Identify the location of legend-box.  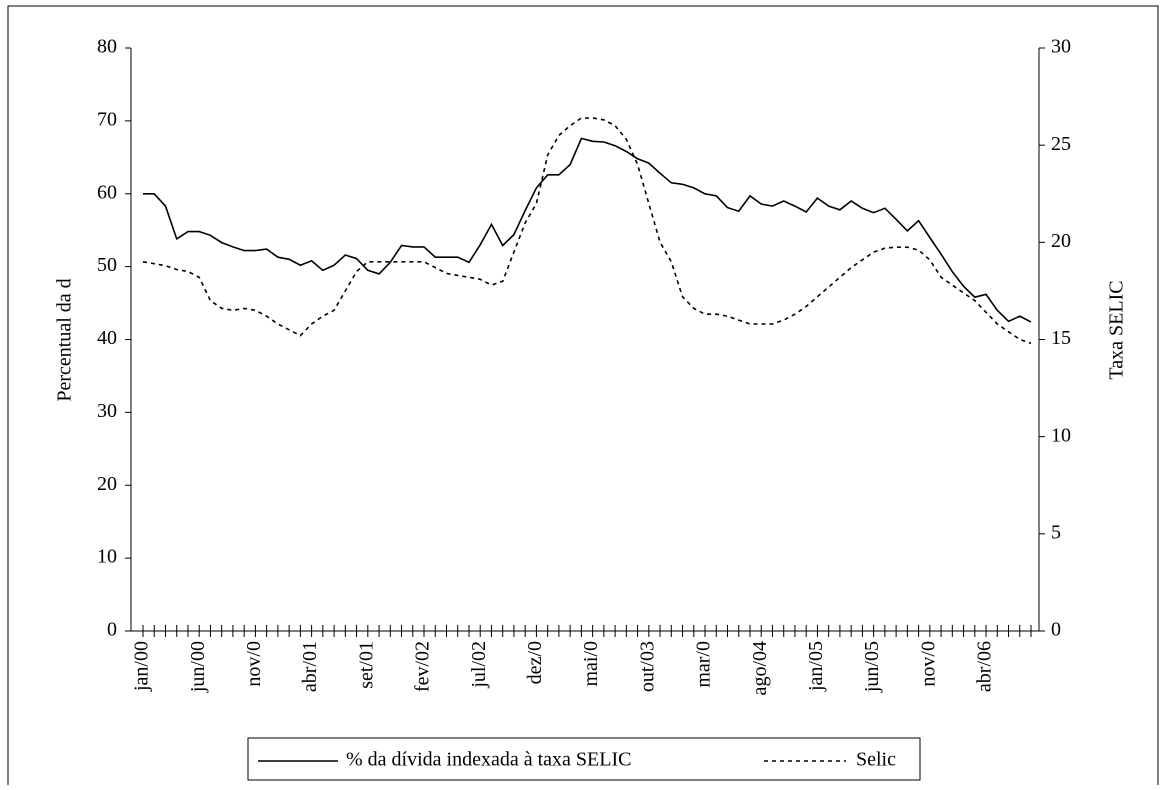
(584, 759).